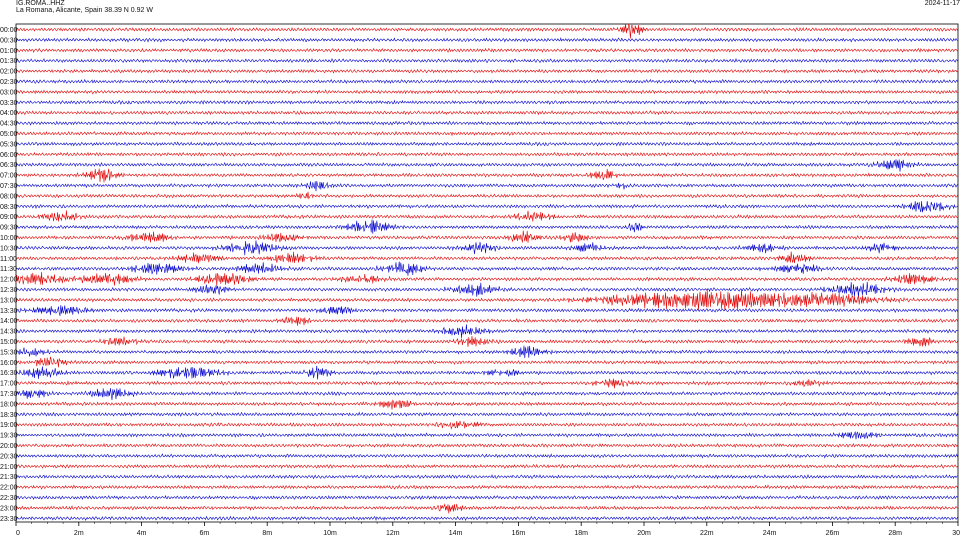 This screenshot has height=540, width=960. I want to click on row-time-label: 01:30, so click(9, 61).